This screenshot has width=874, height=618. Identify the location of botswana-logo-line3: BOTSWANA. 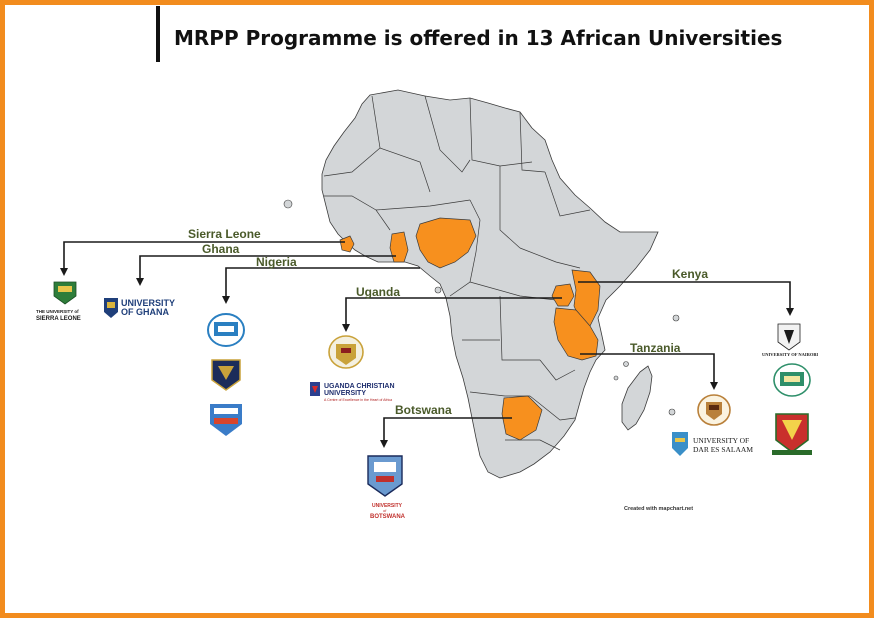
(388, 517).